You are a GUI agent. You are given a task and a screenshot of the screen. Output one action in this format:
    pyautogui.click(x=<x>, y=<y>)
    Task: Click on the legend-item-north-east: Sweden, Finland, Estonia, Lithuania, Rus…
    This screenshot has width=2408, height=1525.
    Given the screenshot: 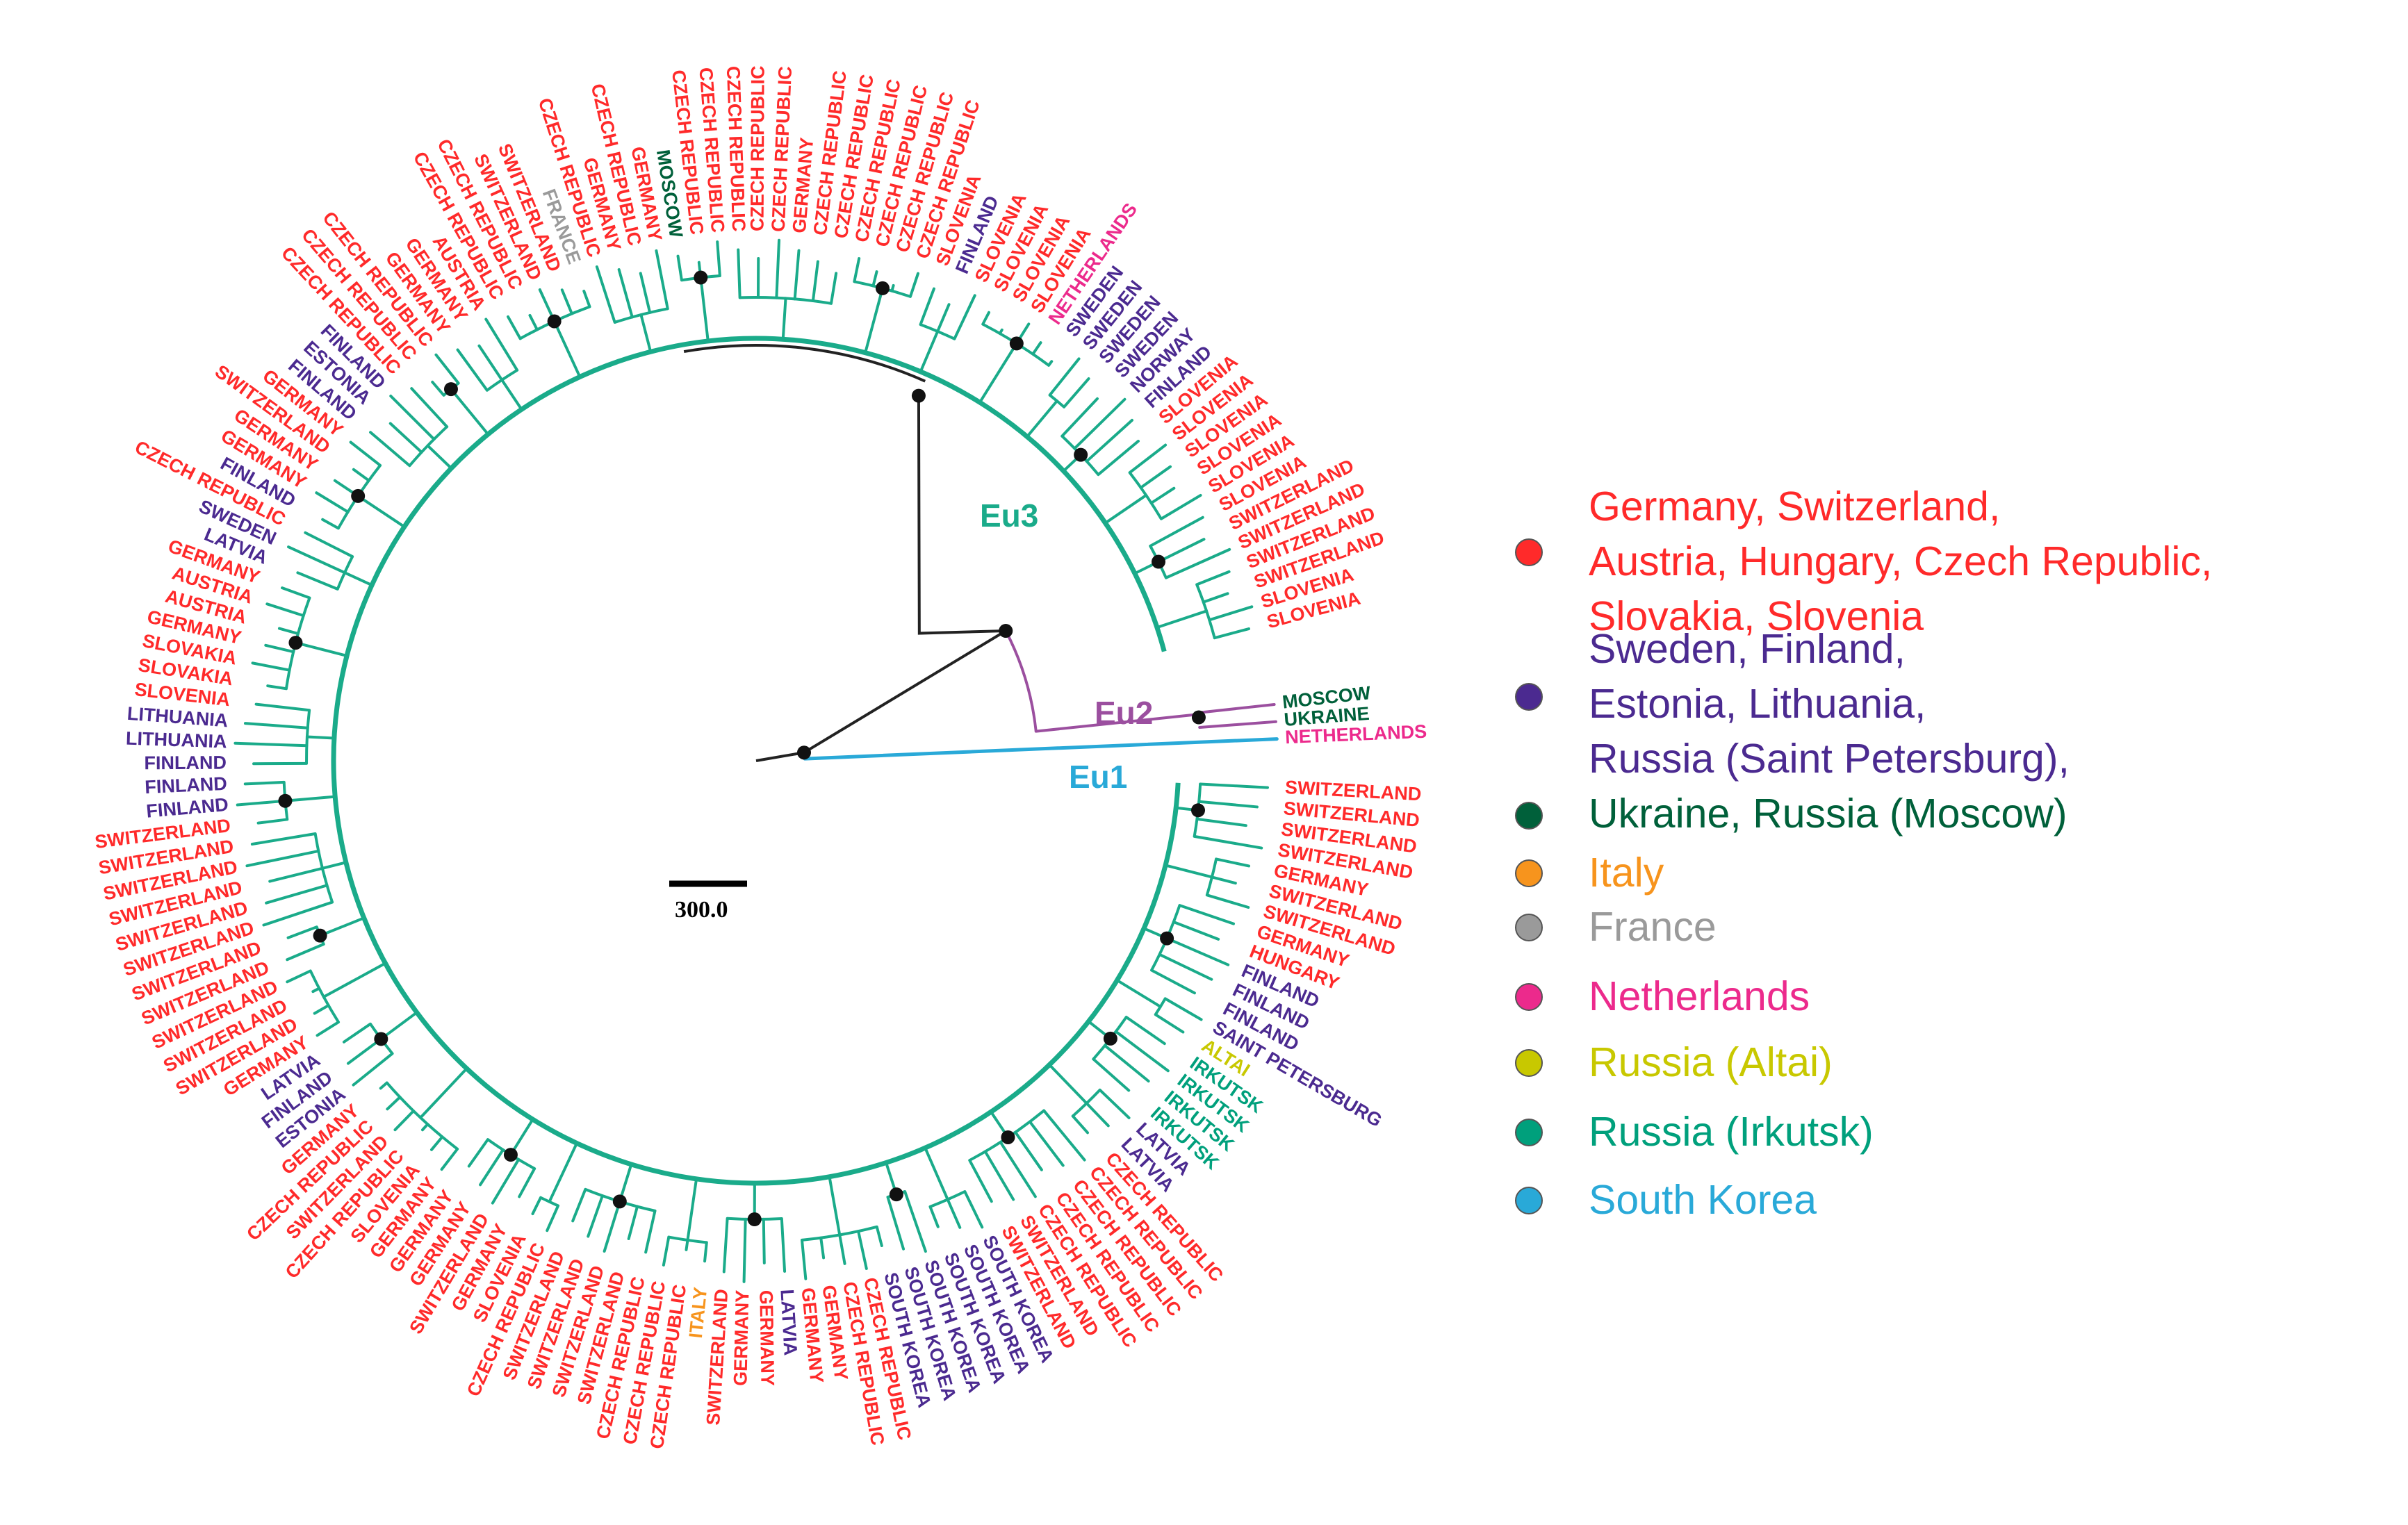 What is the action you would take?
    pyautogui.click(x=1792, y=704)
    